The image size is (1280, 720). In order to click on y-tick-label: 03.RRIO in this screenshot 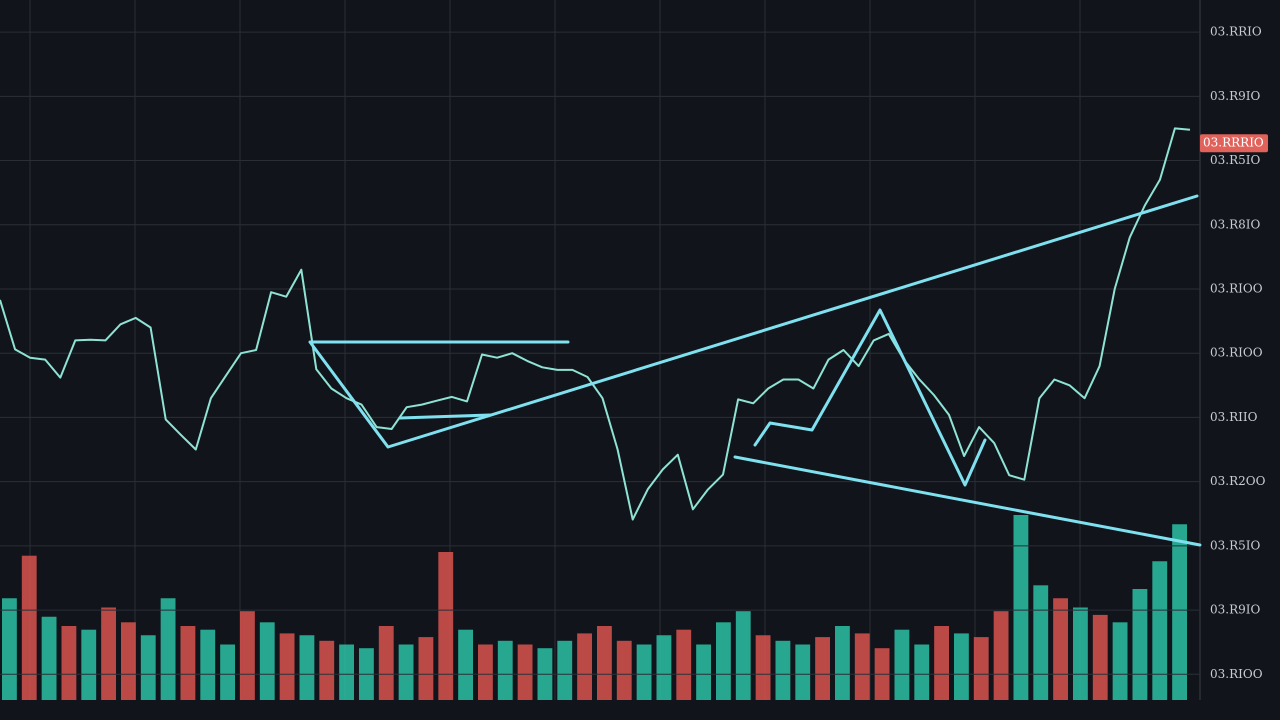, I will do `click(1236, 32)`.